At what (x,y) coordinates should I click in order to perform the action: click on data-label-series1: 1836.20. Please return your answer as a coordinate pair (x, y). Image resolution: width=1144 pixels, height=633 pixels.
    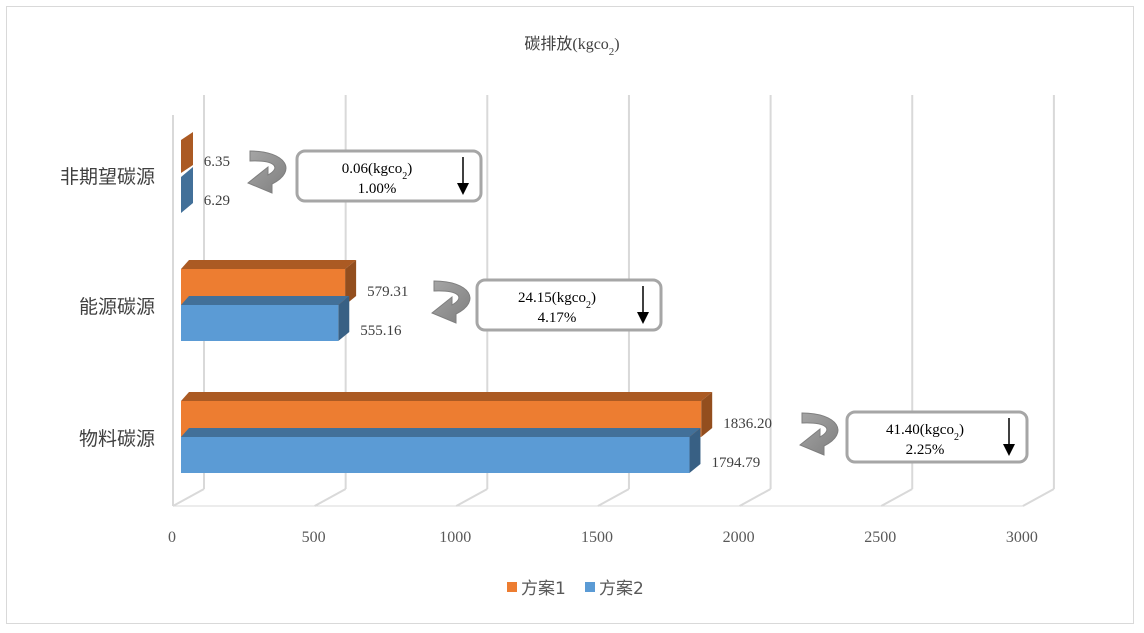
    Looking at the image, I should click on (747, 424).